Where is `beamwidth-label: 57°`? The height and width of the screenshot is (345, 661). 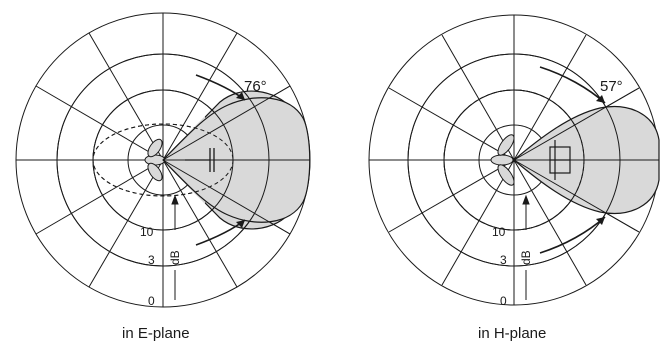
beamwidth-label: 57° is located at coordinates (611, 86).